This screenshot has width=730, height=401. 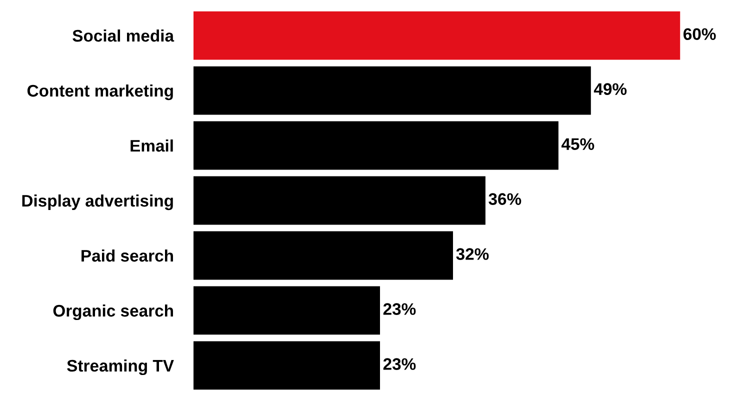 I want to click on y-tick-label: Display advertising, so click(x=97, y=202).